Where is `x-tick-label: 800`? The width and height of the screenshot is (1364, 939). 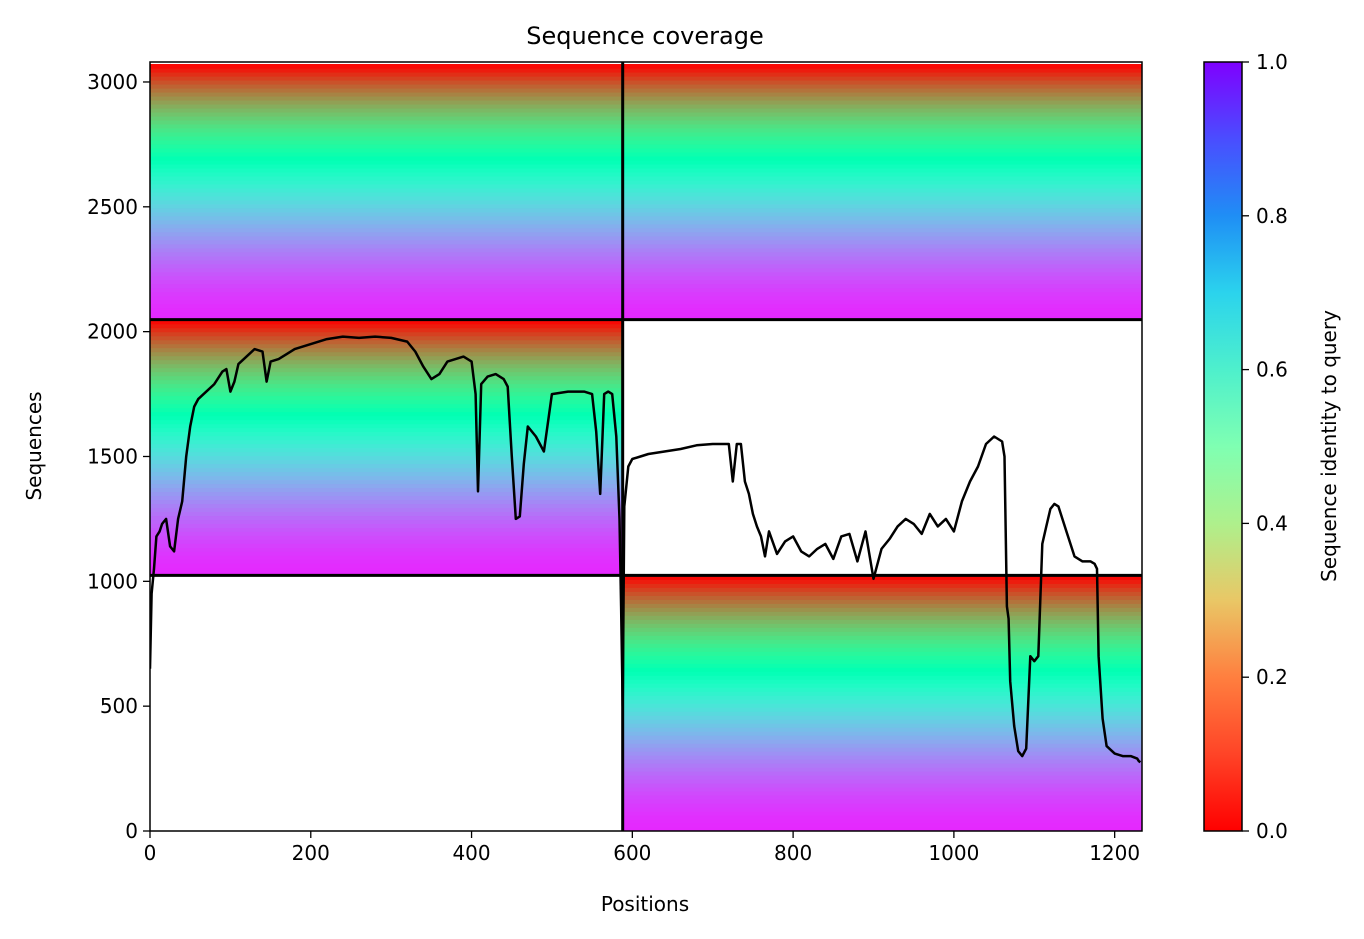 x-tick-label: 800 is located at coordinates (793, 853).